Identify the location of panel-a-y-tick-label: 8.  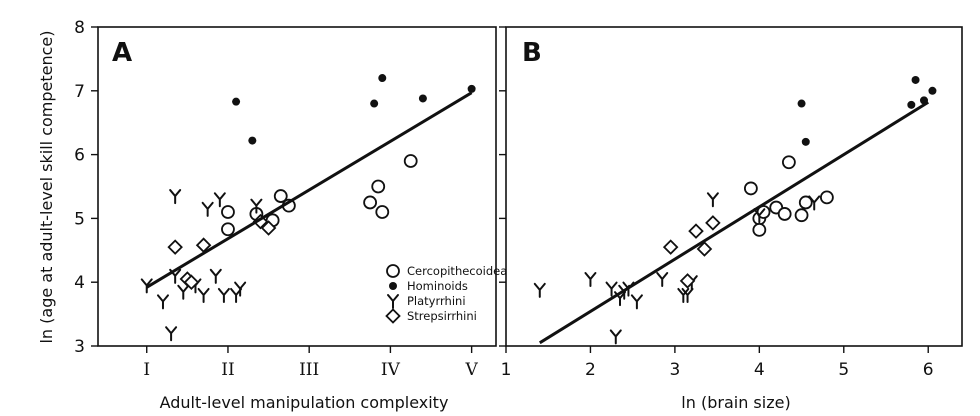
(79, 28).